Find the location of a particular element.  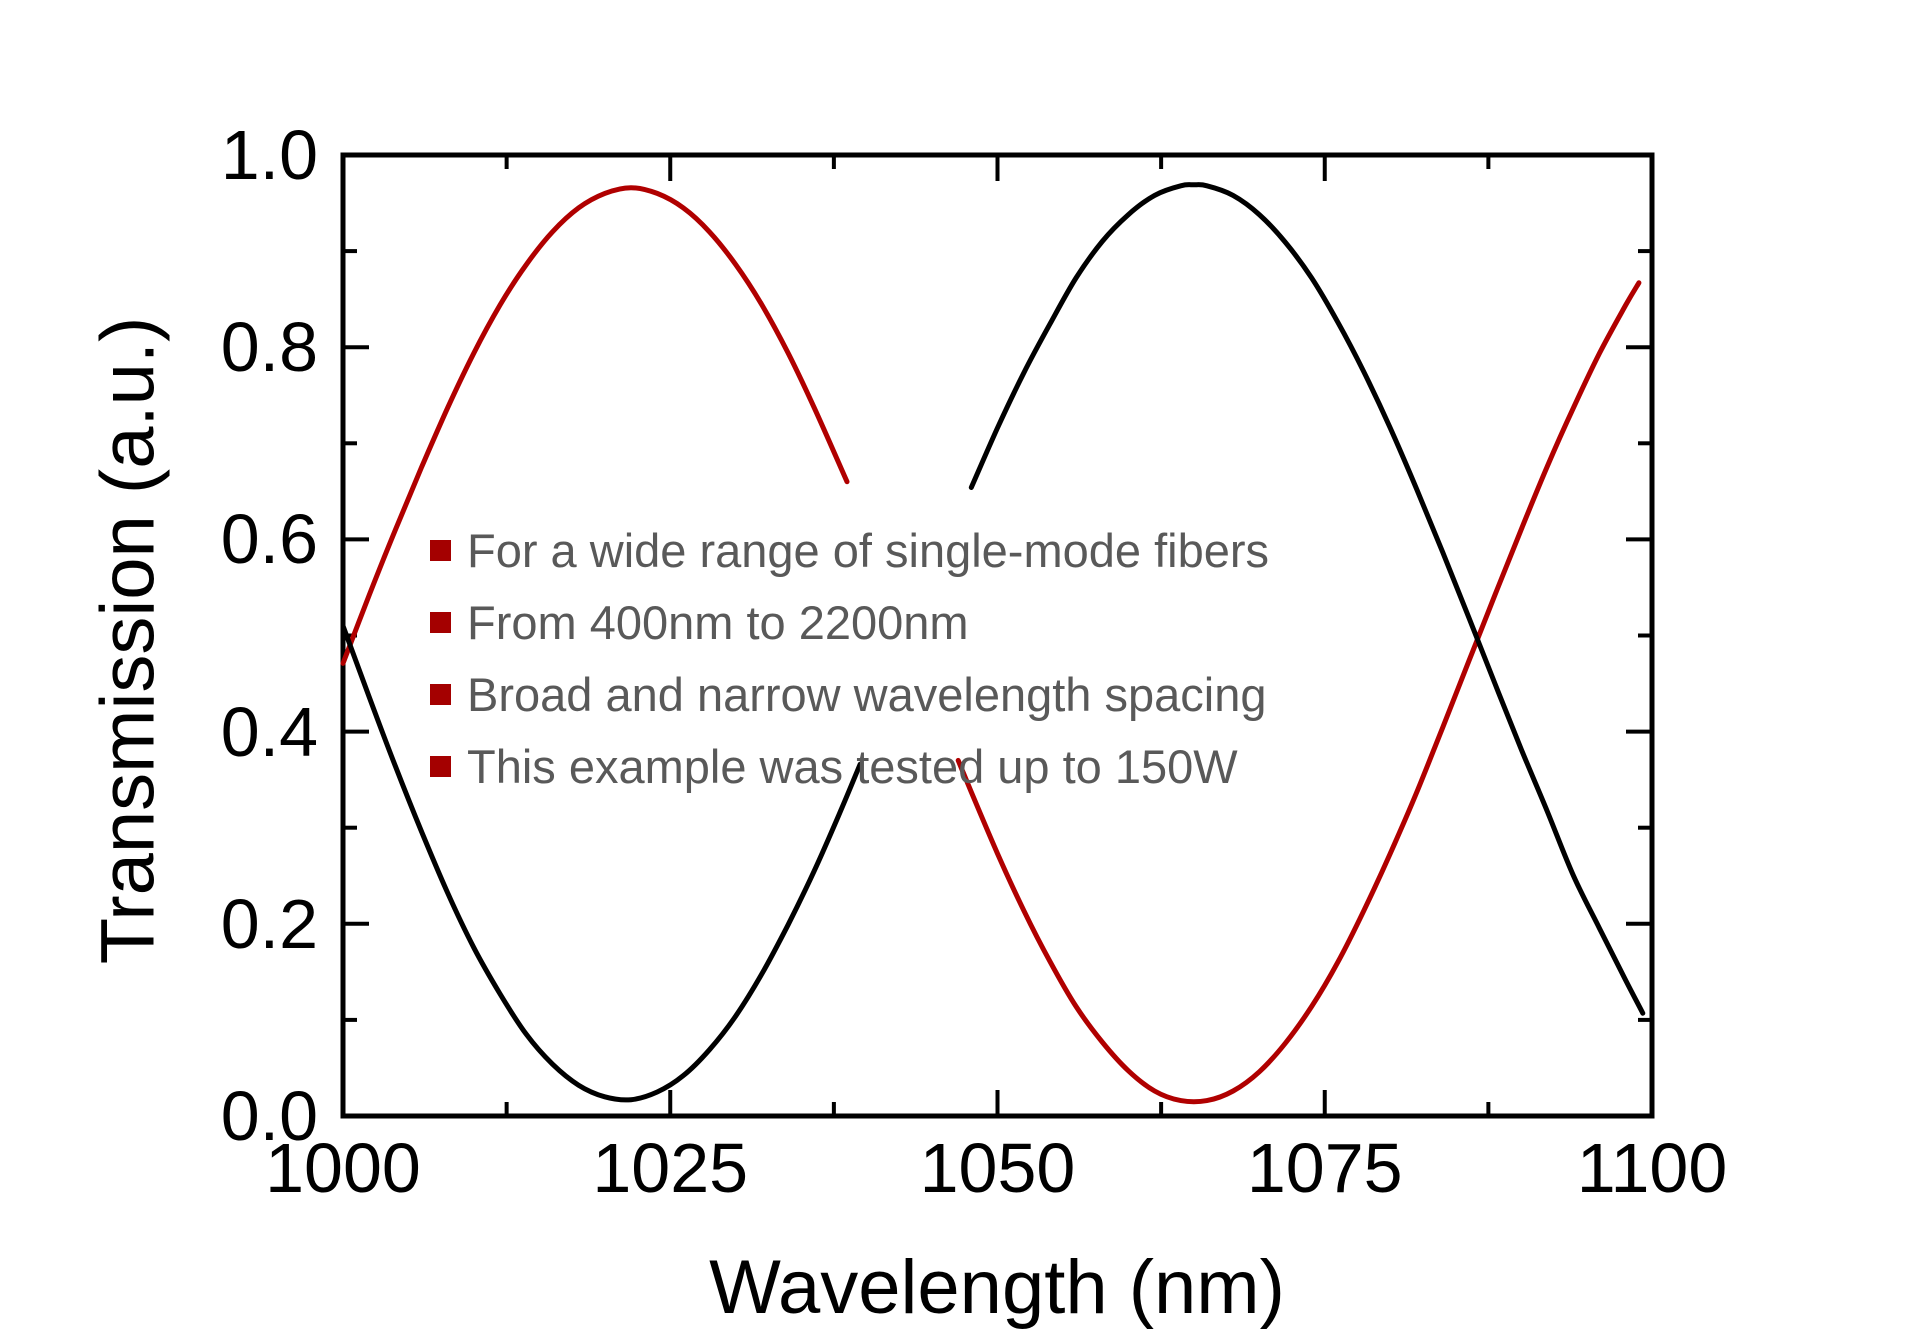

x-tick-label: 1100 is located at coordinates (1652, 1168).